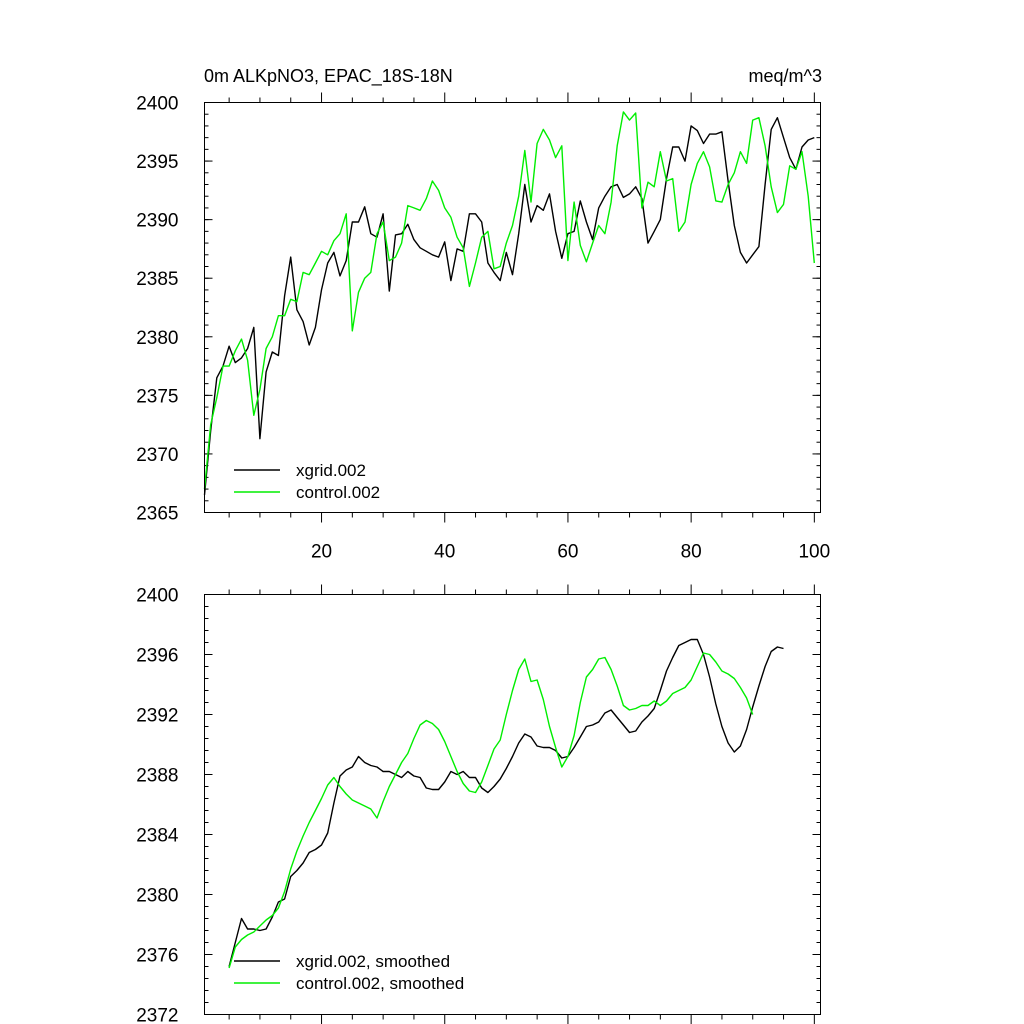 This screenshot has height=1024, width=1024. Describe the element at coordinates (785, 76) in the screenshot. I see `units-label: meq/m^3` at that location.